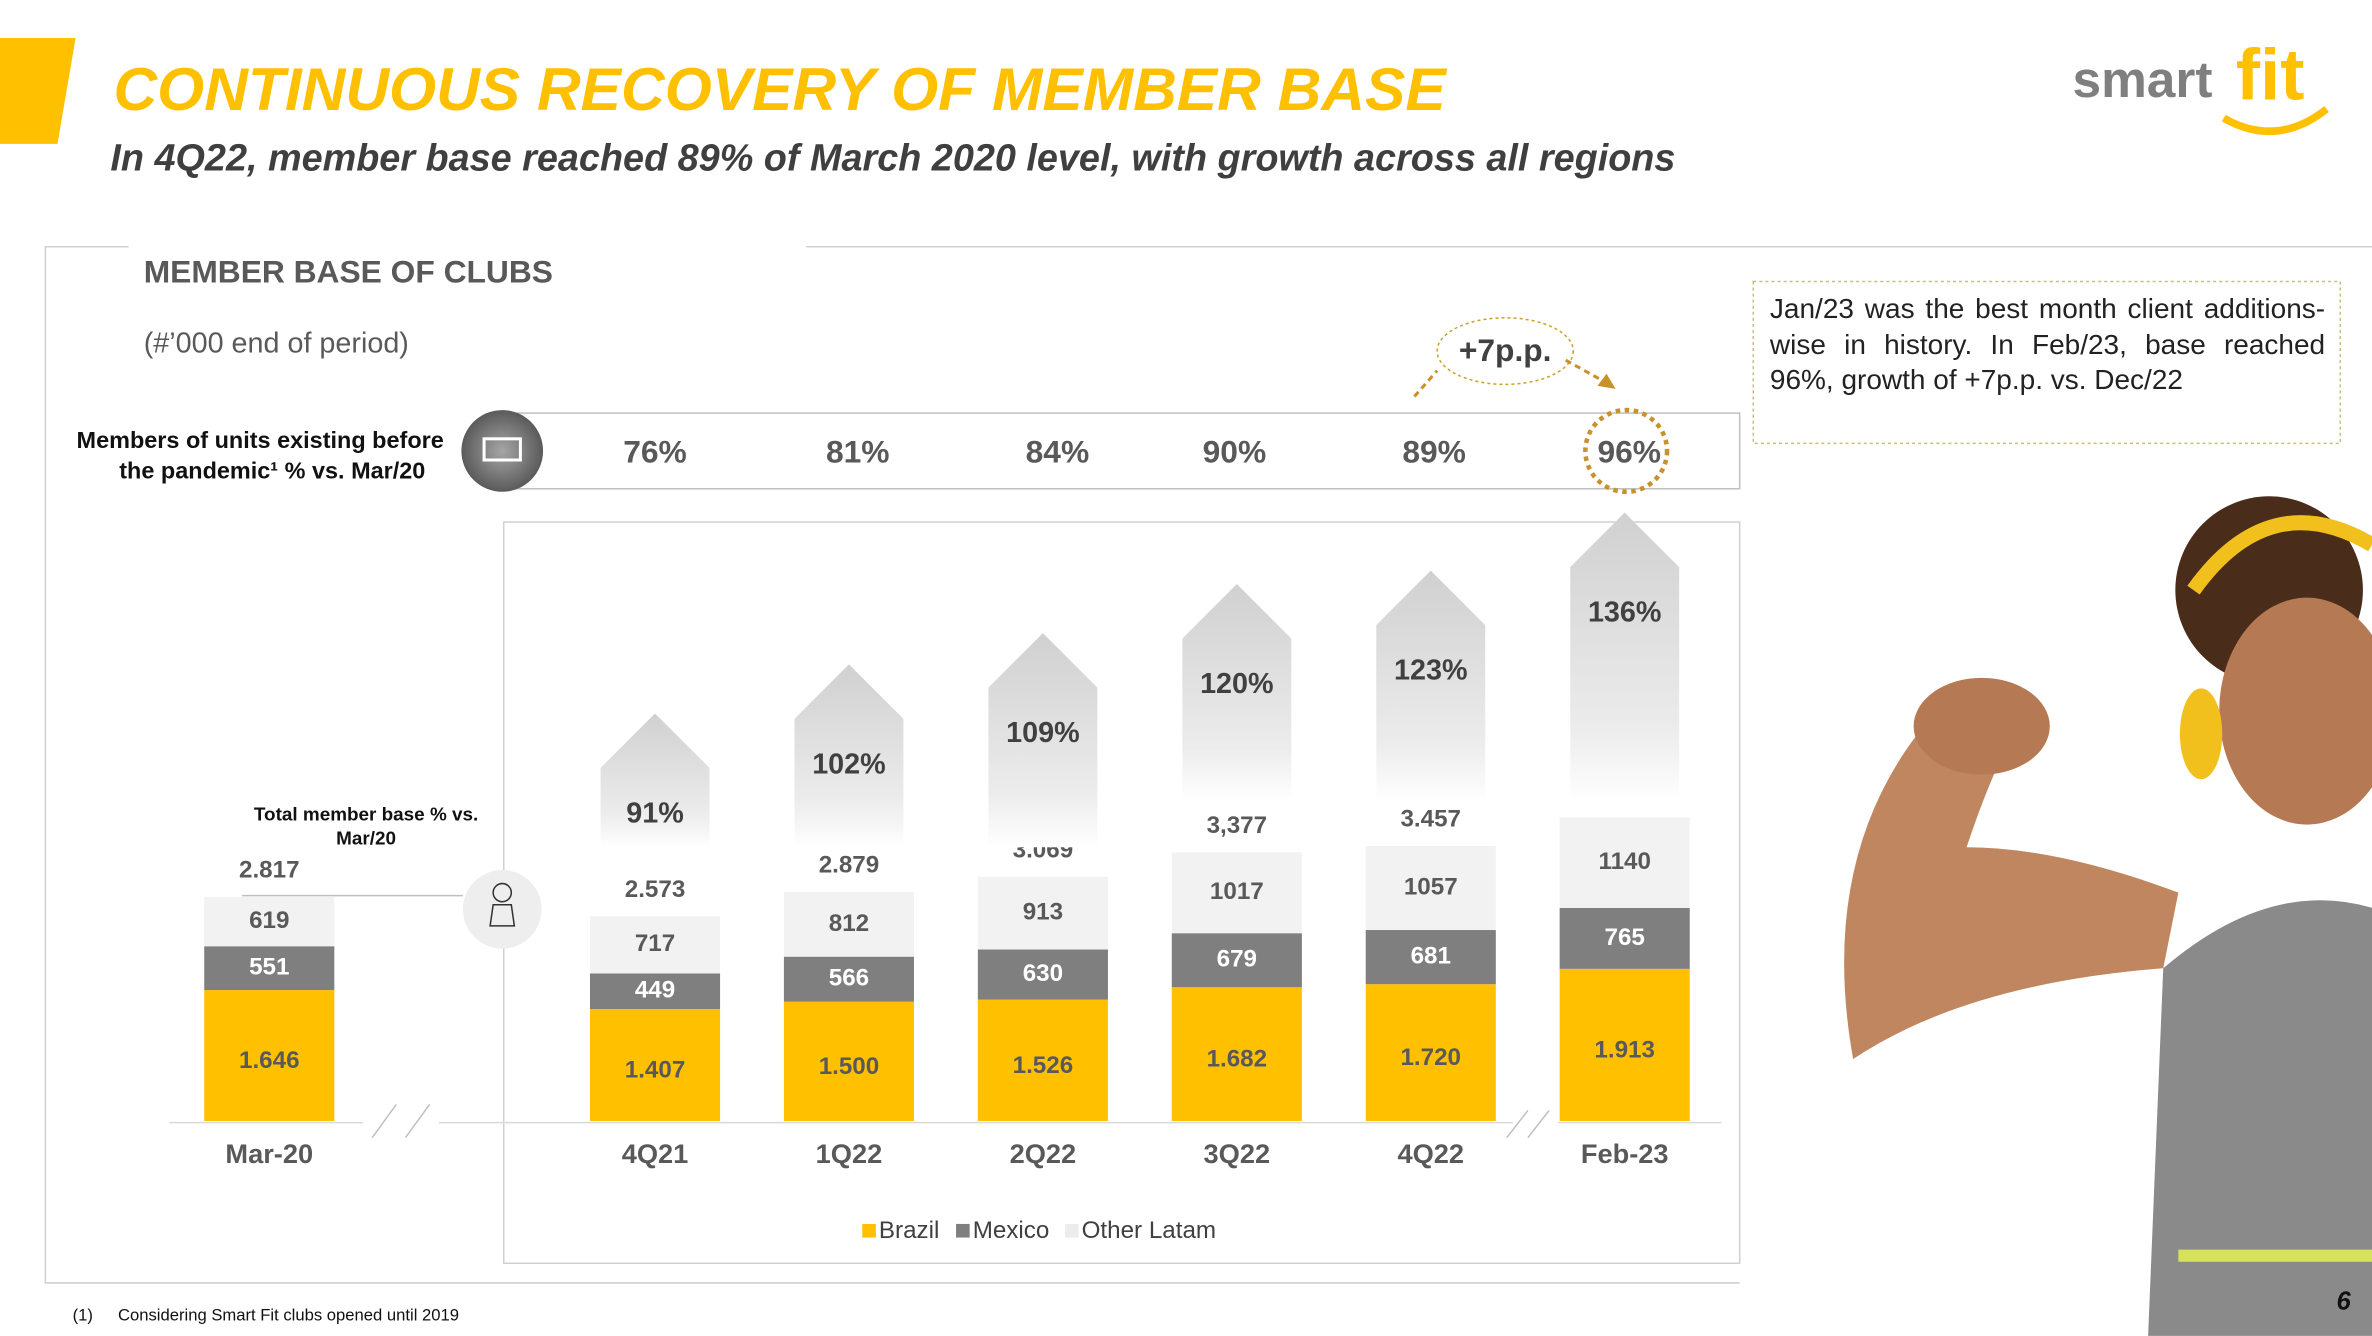 The height and width of the screenshot is (1336, 2372). Describe the element at coordinates (1430, 1153) in the screenshot. I see `x-tick-label: 4Q22` at that location.